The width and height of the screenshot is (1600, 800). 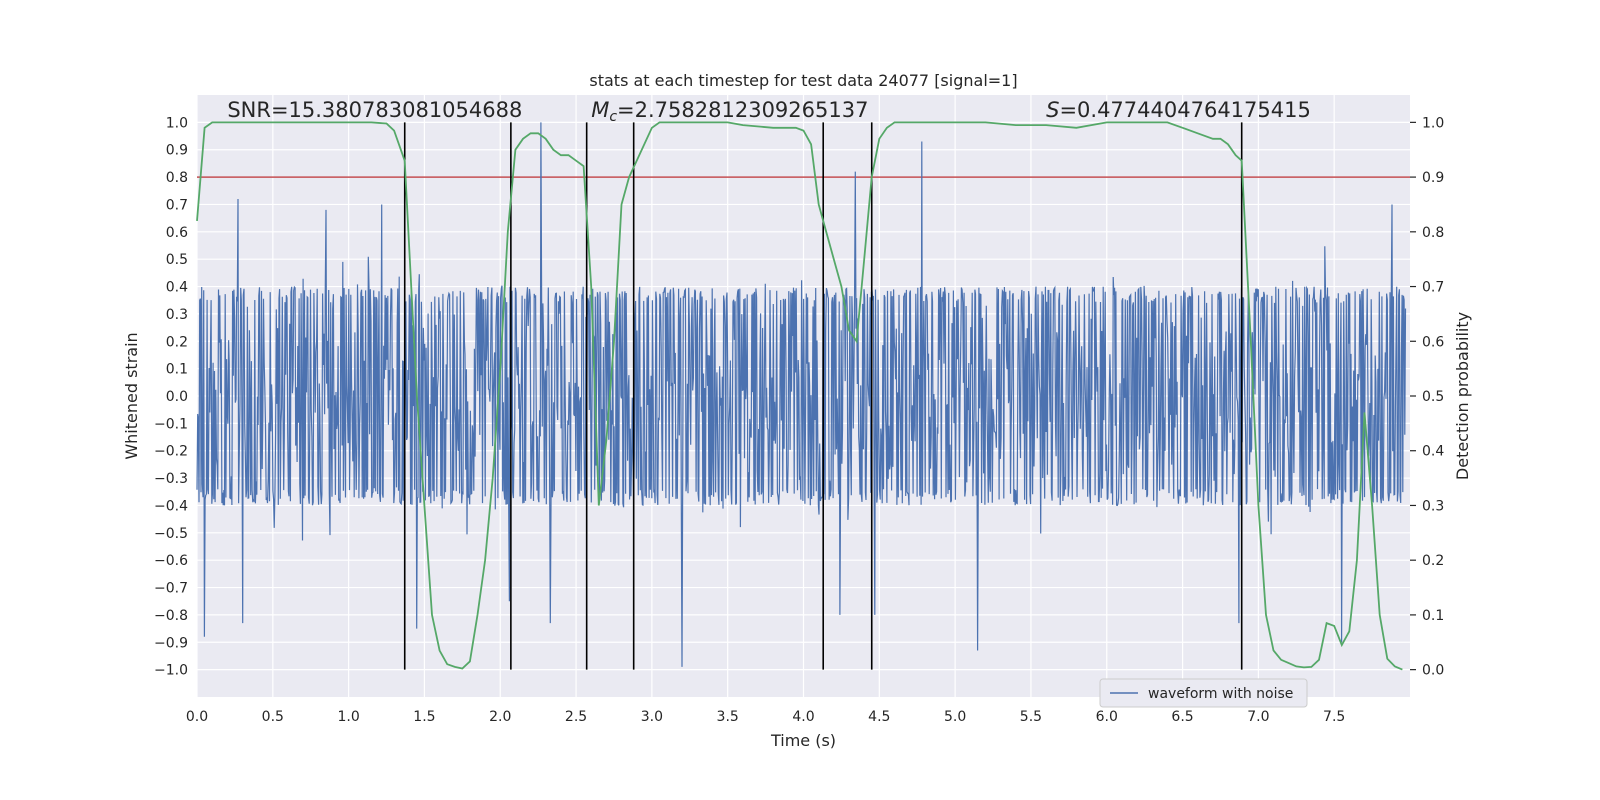 What do you see at coordinates (171, 671) in the screenshot?
I see `y-tick-label-20: −1.0` at bounding box center [171, 671].